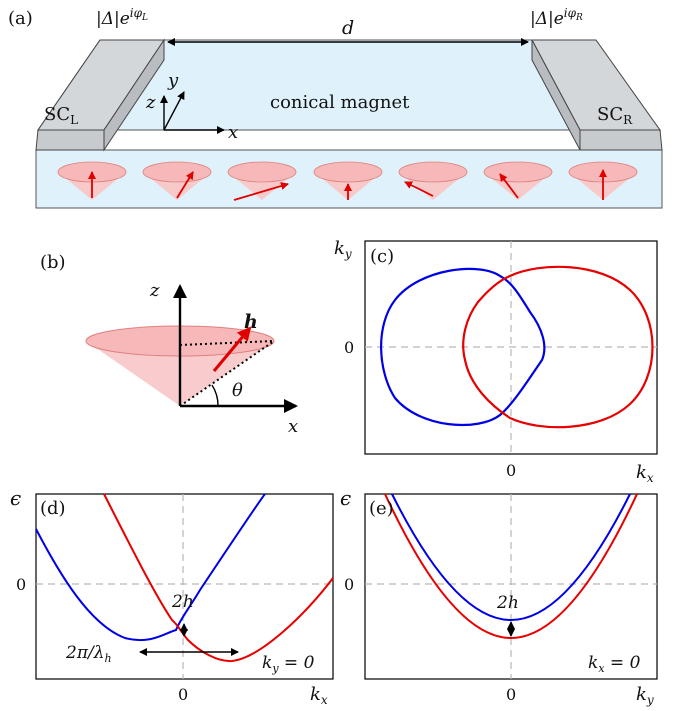 The image size is (688, 711). Describe the element at coordinates (251, 322) in the screenshot. I see `field-label: h` at that location.